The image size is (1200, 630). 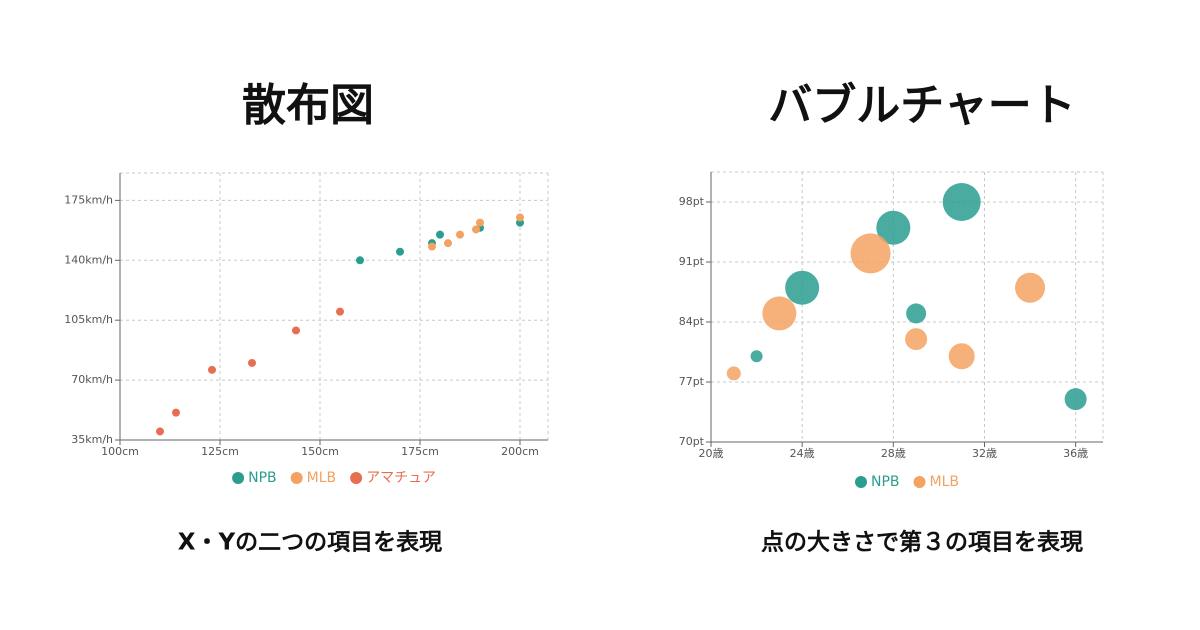 What do you see at coordinates (711, 453) in the screenshot?
I see `x-tick-label: 20歳` at bounding box center [711, 453].